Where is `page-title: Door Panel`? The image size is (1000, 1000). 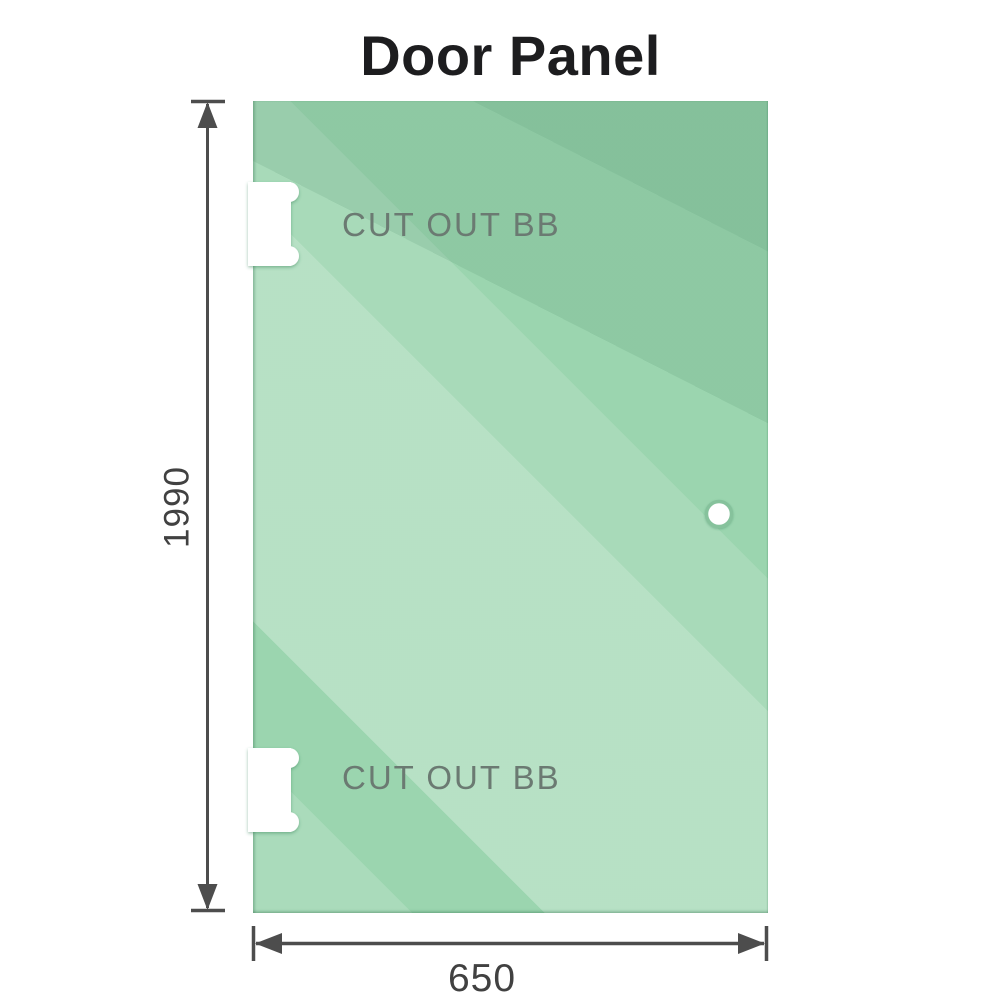 page-title: Door Panel is located at coordinates (510, 55).